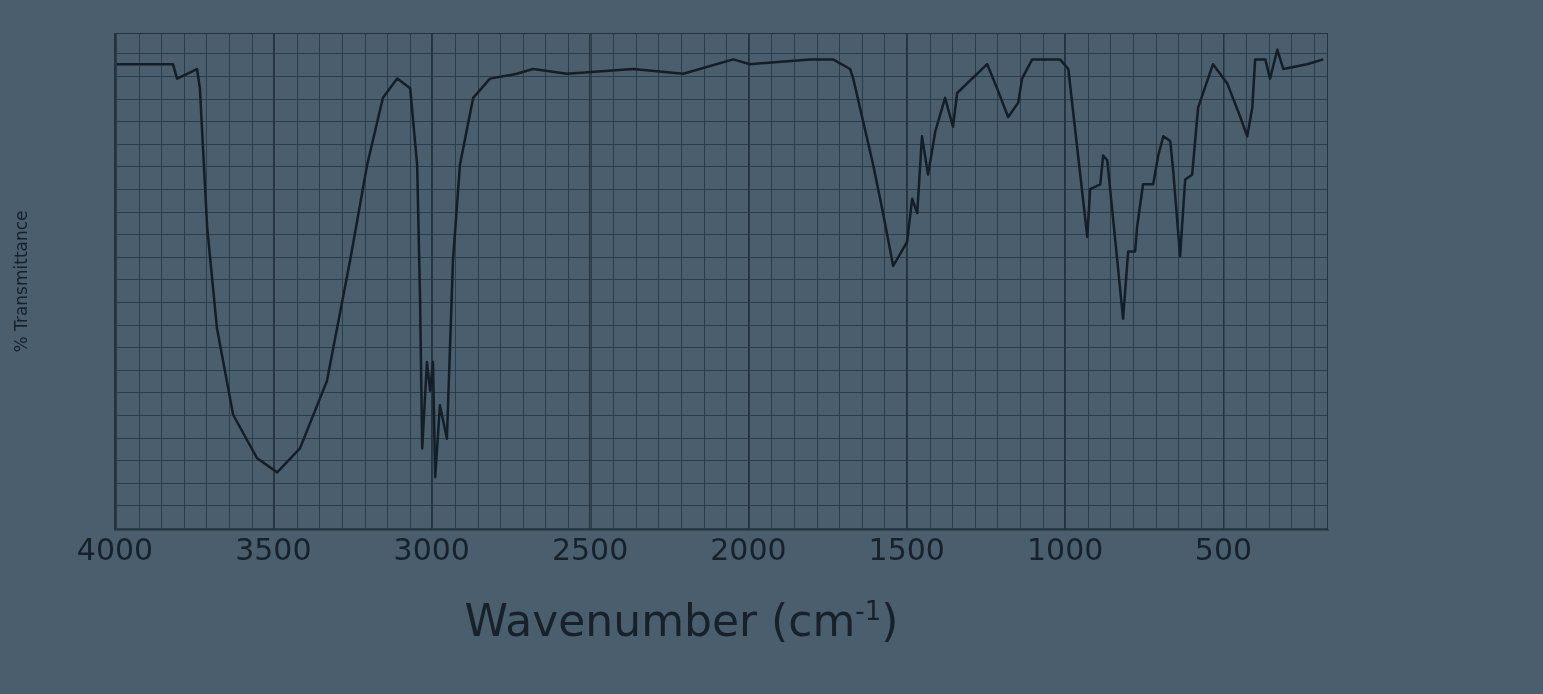  Describe the element at coordinates (748, 549) in the screenshot. I see `x-tick-label: 2000` at that location.